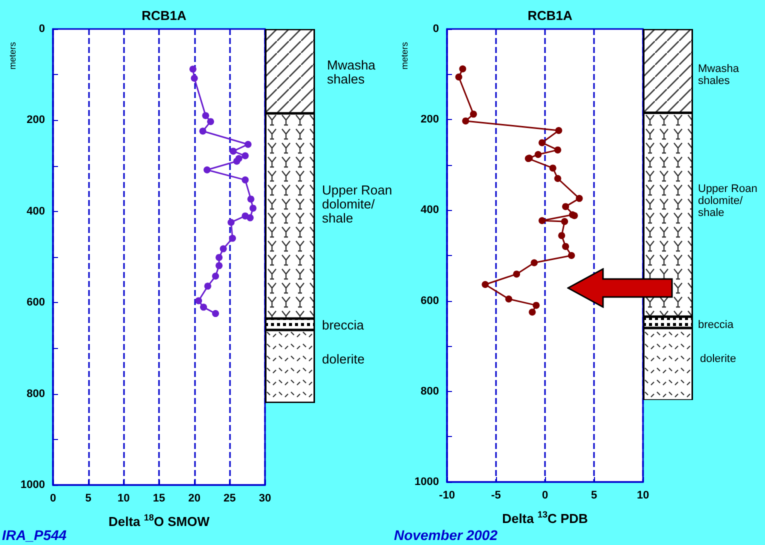 This screenshot has height=545, width=765. I want to click on x-tick-label: 20, so click(194, 498).